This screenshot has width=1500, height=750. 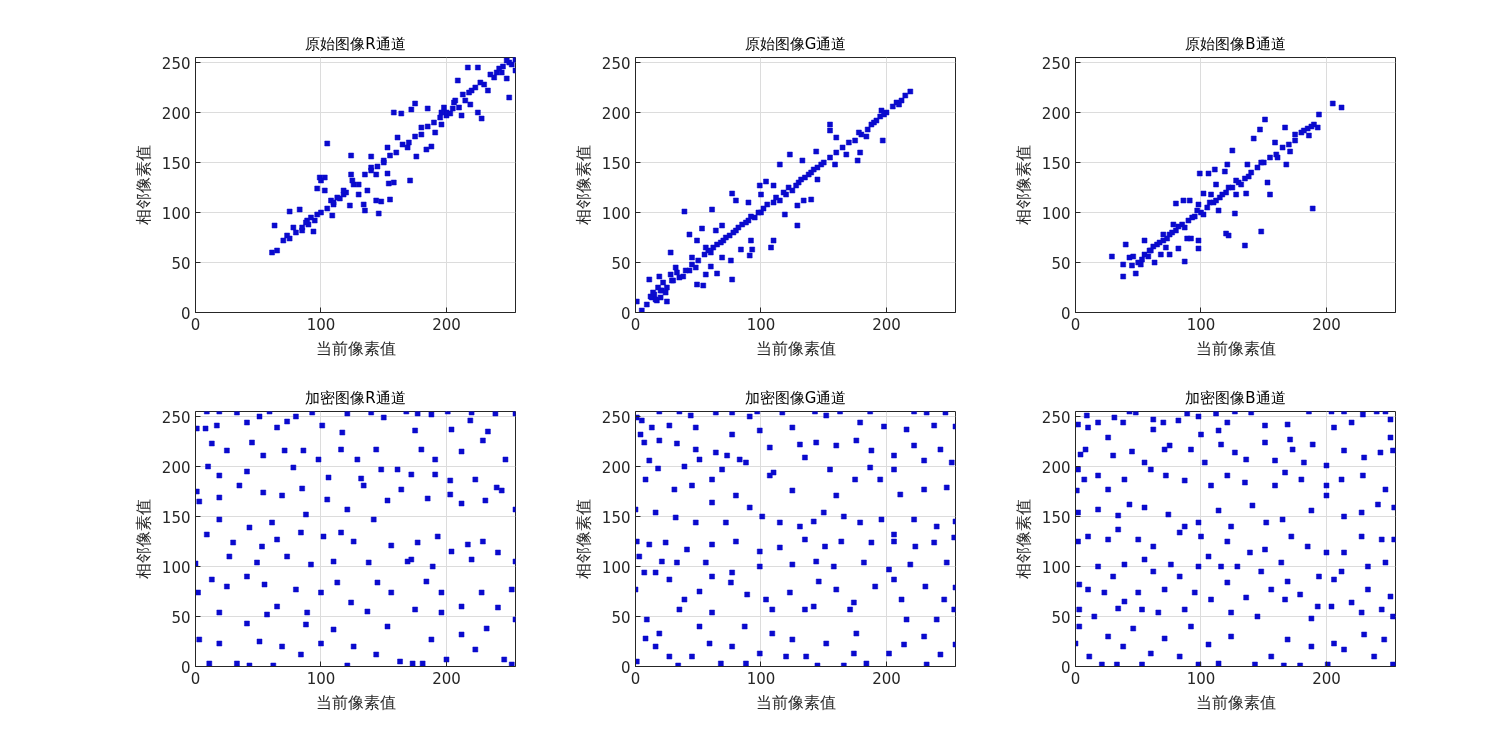 I want to click on chart-title: 原始图像G通道, so click(x=795, y=43).